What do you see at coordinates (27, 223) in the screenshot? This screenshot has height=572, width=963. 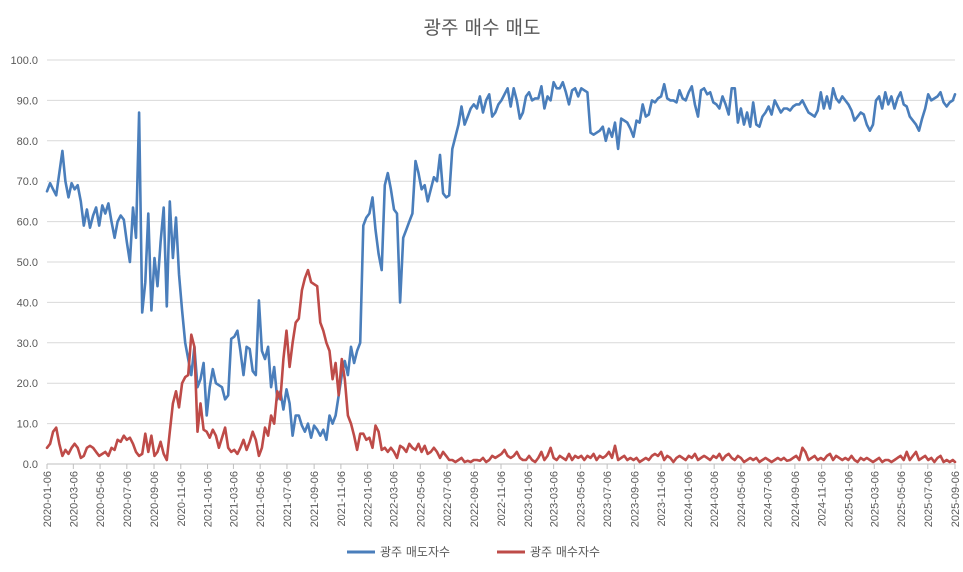 I see `y-tick-label: 60.0` at bounding box center [27, 223].